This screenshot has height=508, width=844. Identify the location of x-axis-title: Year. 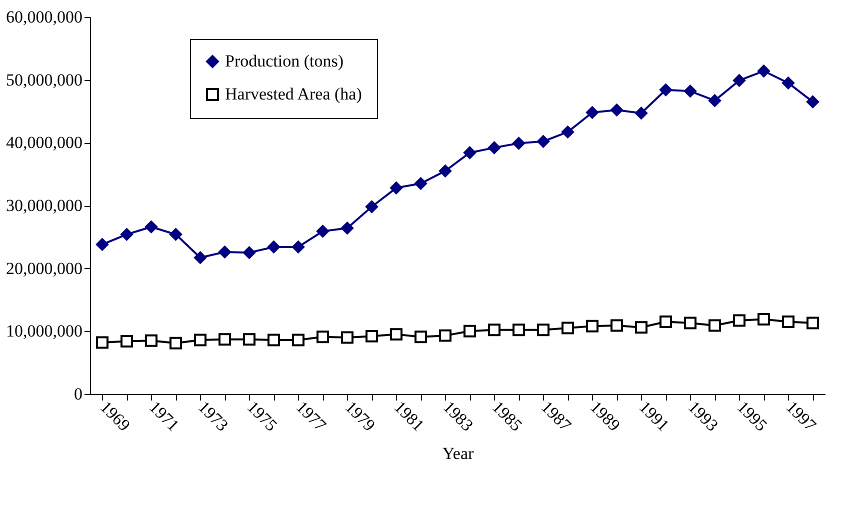
(458, 454).